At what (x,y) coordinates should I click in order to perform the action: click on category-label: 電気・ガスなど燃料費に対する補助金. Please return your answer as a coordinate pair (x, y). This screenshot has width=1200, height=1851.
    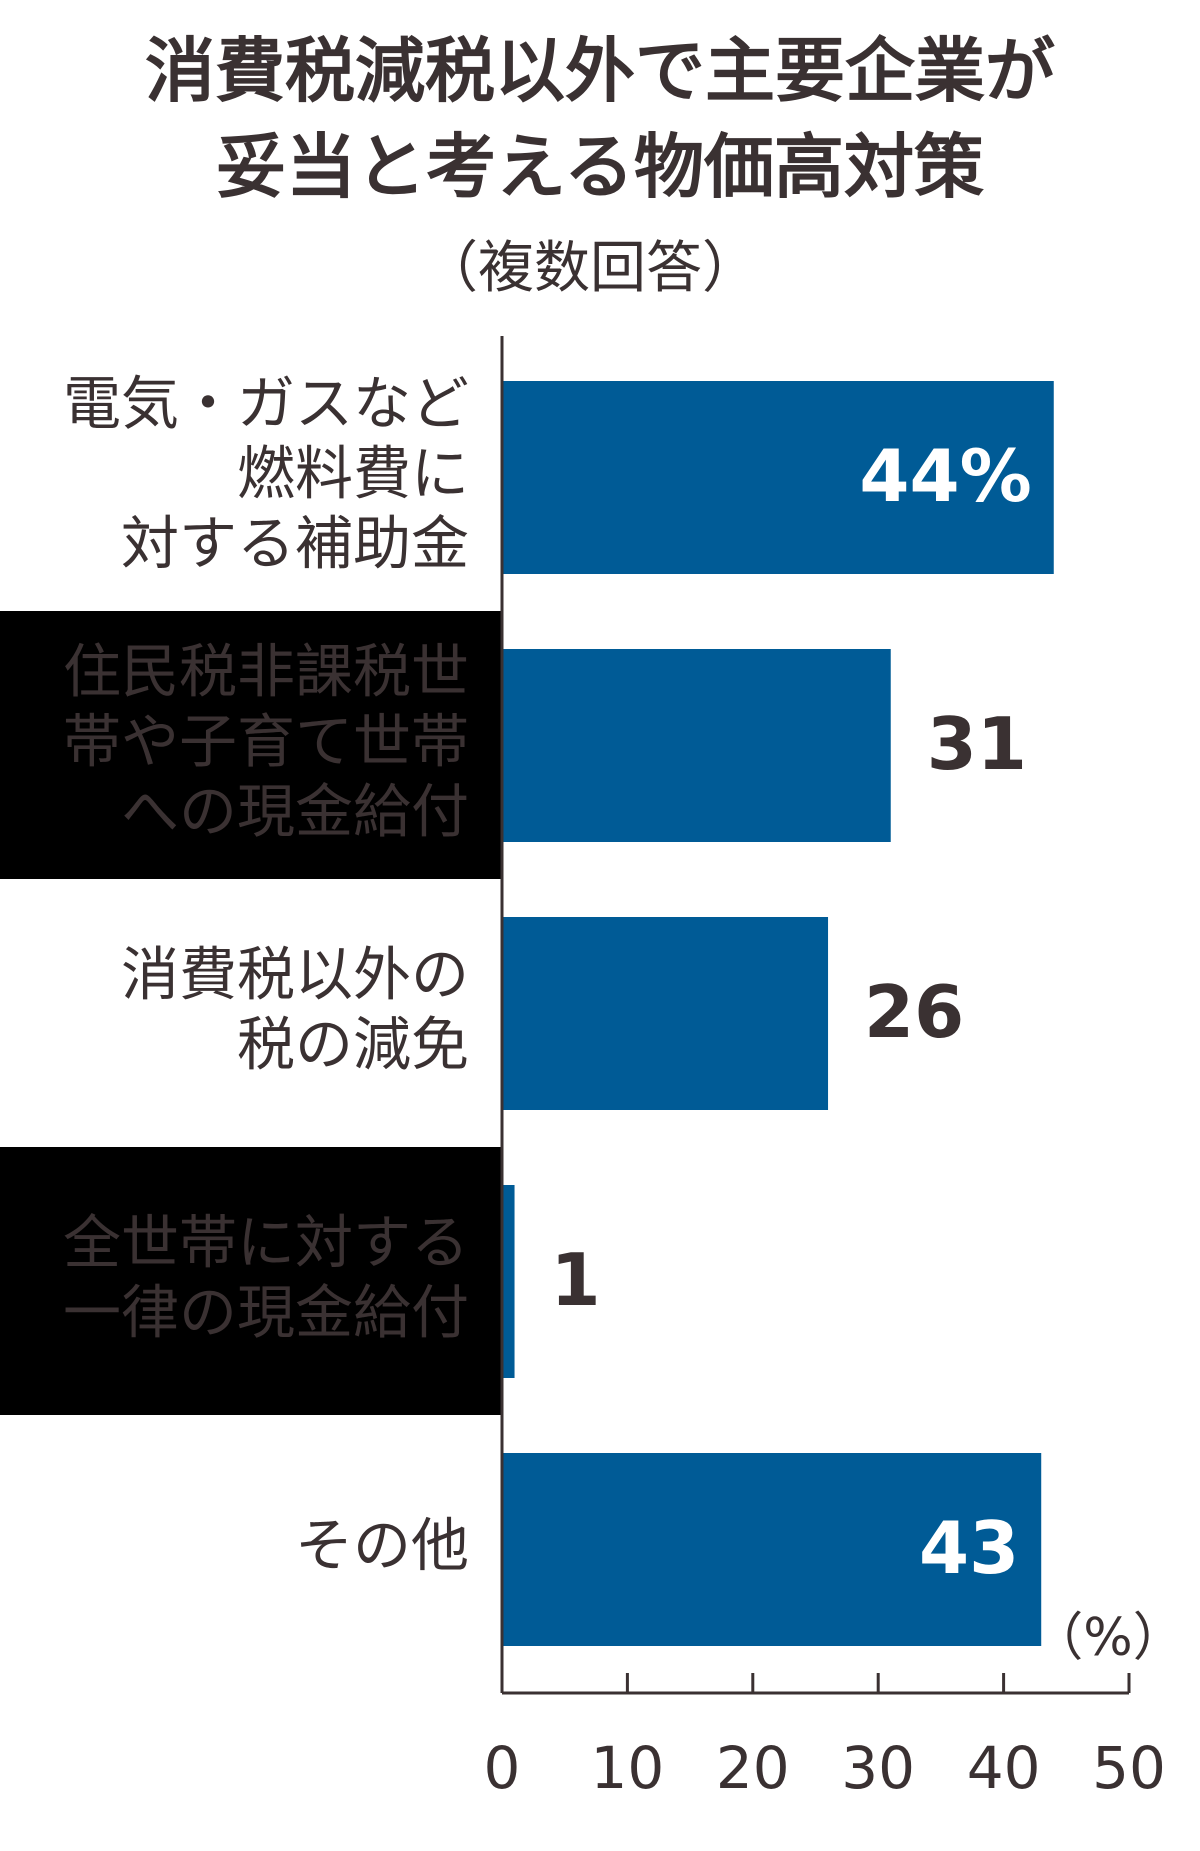
    Looking at the image, I should click on (266, 474).